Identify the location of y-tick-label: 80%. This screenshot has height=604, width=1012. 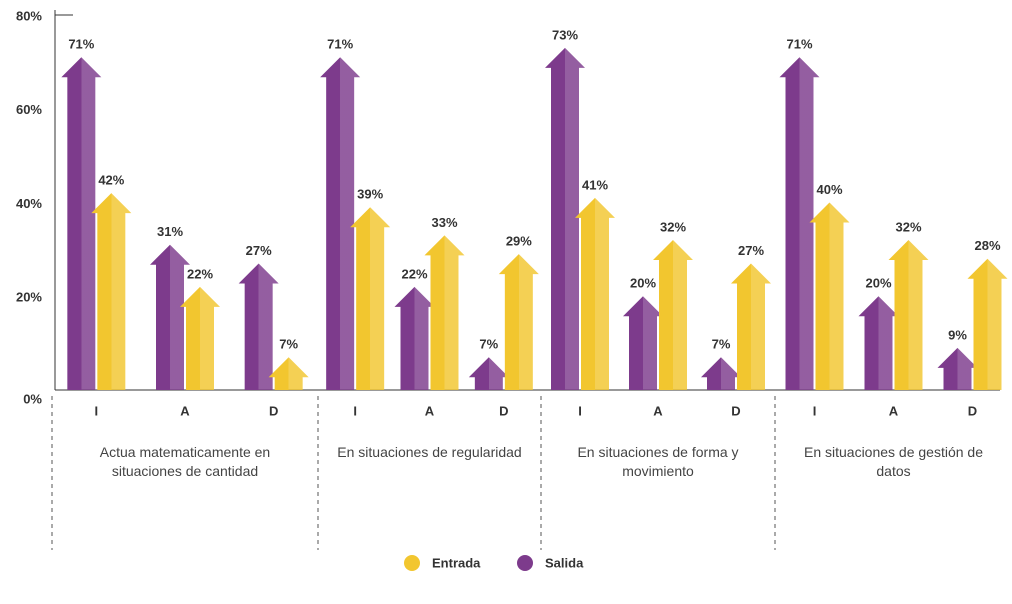
(29, 15).